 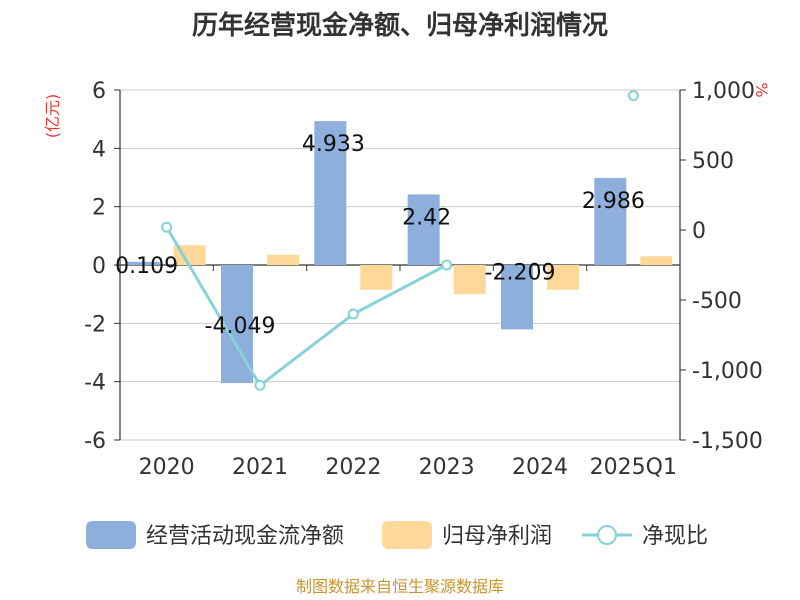 What do you see at coordinates (95, 324) in the screenshot?
I see `left-tick-label: -2` at bounding box center [95, 324].